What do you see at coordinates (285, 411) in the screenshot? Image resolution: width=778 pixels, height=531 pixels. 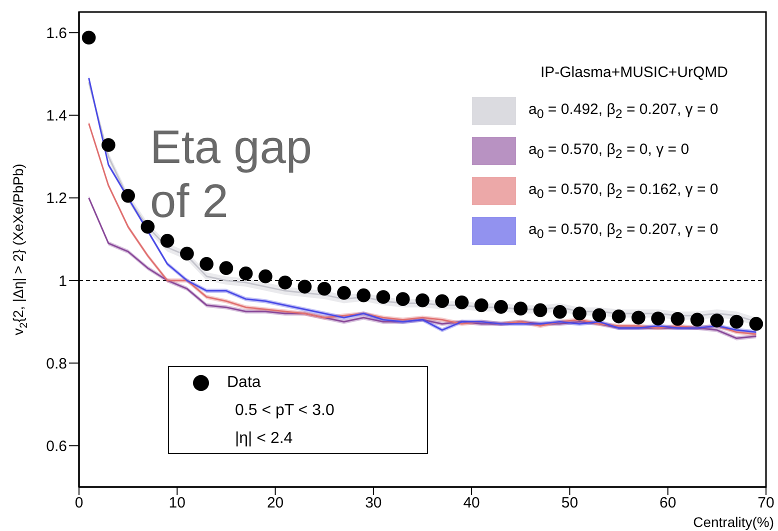 I see `annotation: 0.5 < pT < 3.0` at bounding box center [285, 411].